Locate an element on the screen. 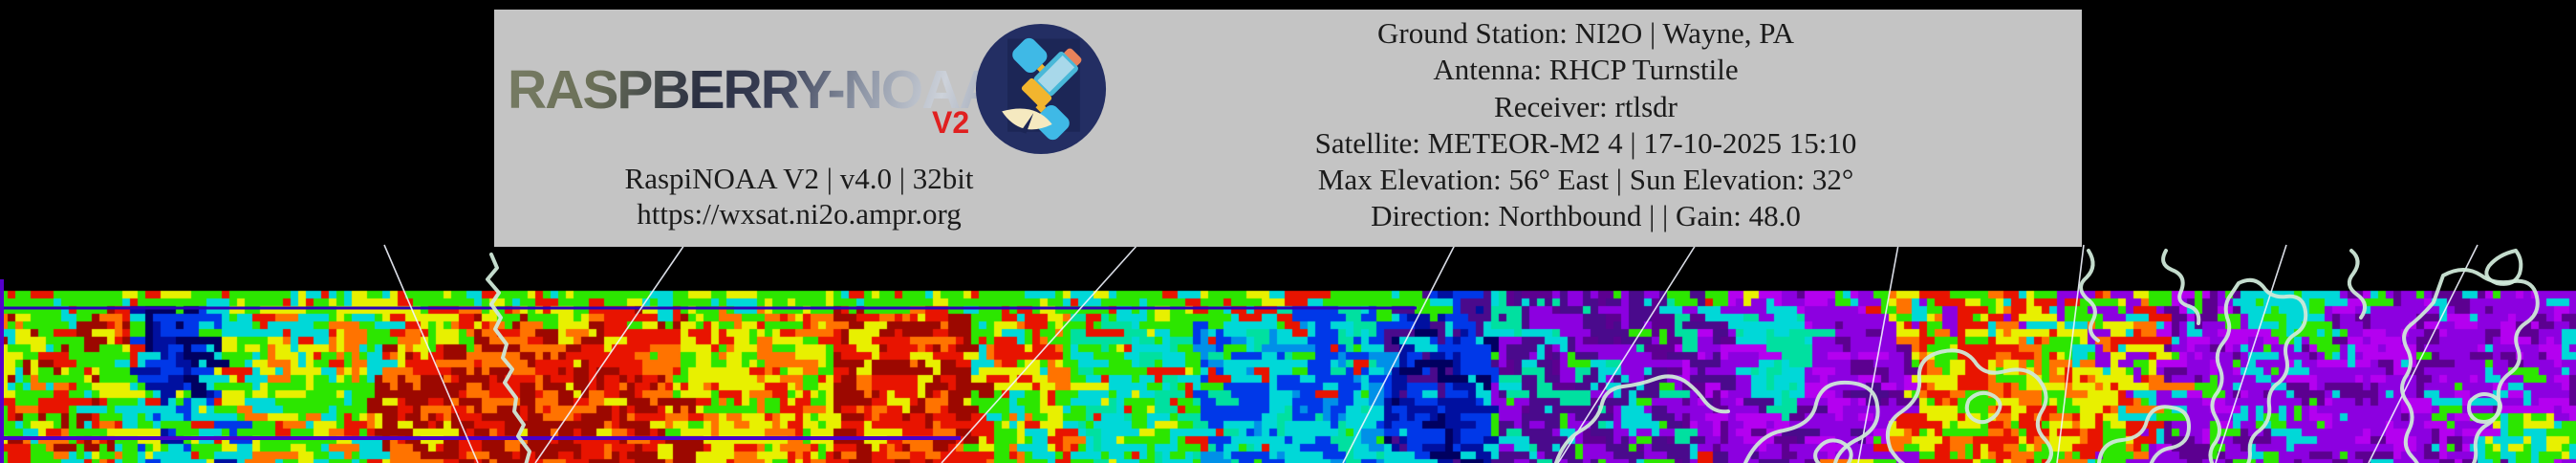 The image size is (2576, 463). ground-station-line: Ground Station: NI2O | Wayne, PA is located at coordinates (1585, 33).